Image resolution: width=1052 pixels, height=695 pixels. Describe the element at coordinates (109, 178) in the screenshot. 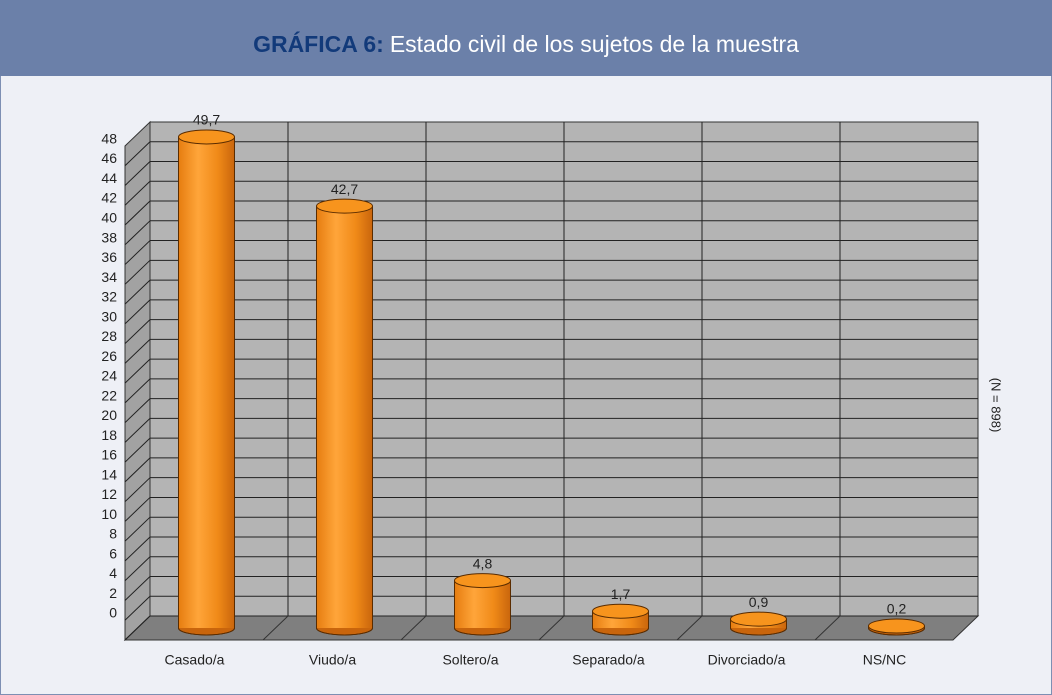

I see `y-tick-label: 44` at that location.